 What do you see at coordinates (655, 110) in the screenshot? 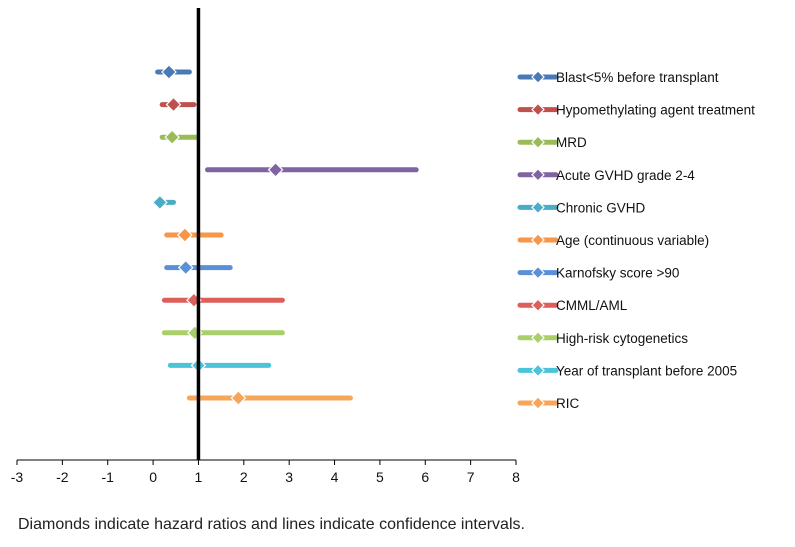
I see `legend-label: Hypomethylating agent treatment` at bounding box center [655, 110].